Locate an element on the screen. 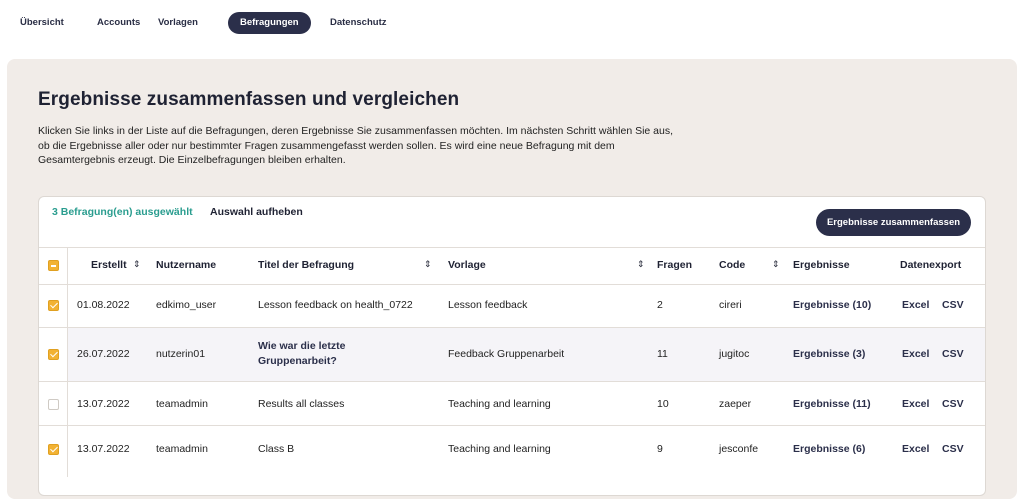 Image resolution: width=1024 pixels, height=499 pixels. deselect-link: Auswahl aufheben is located at coordinates (256, 212).